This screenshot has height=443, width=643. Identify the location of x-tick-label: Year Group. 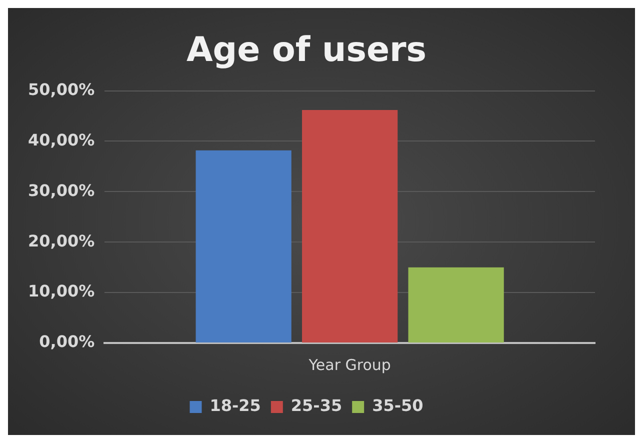
(349, 365).